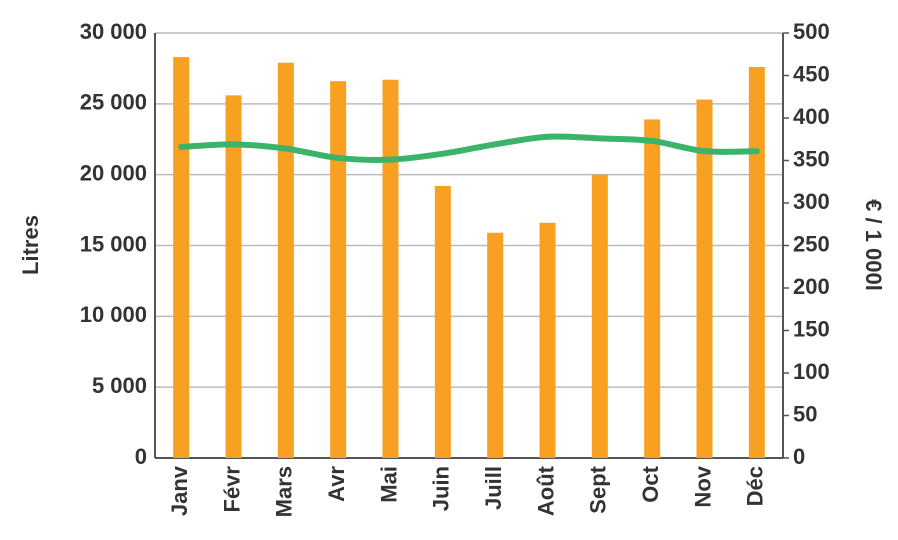 The height and width of the screenshot is (540, 898). What do you see at coordinates (755, 486) in the screenshot?
I see `x-tick-label: Déc` at bounding box center [755, 486].